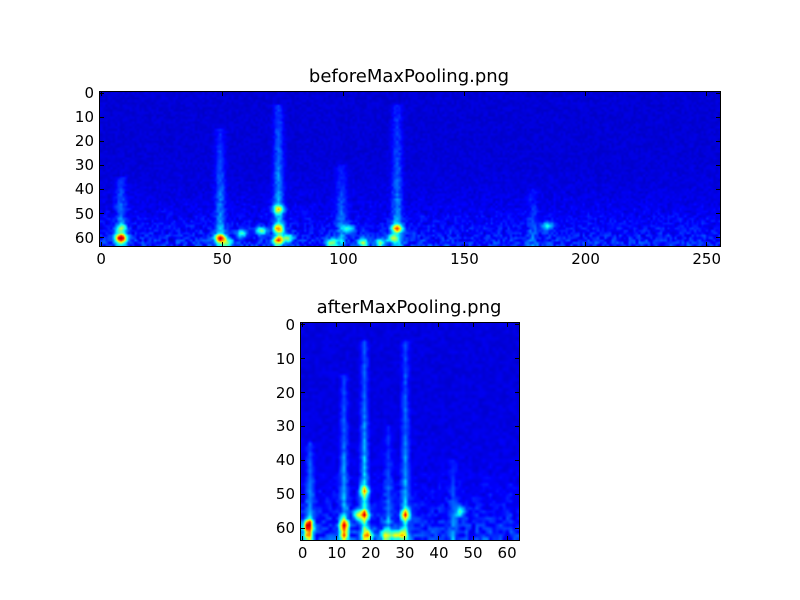 Image resolution: width=800 pixels, height=600 pixels. I want to click on x-tick-label: 200, so click(585, 259).